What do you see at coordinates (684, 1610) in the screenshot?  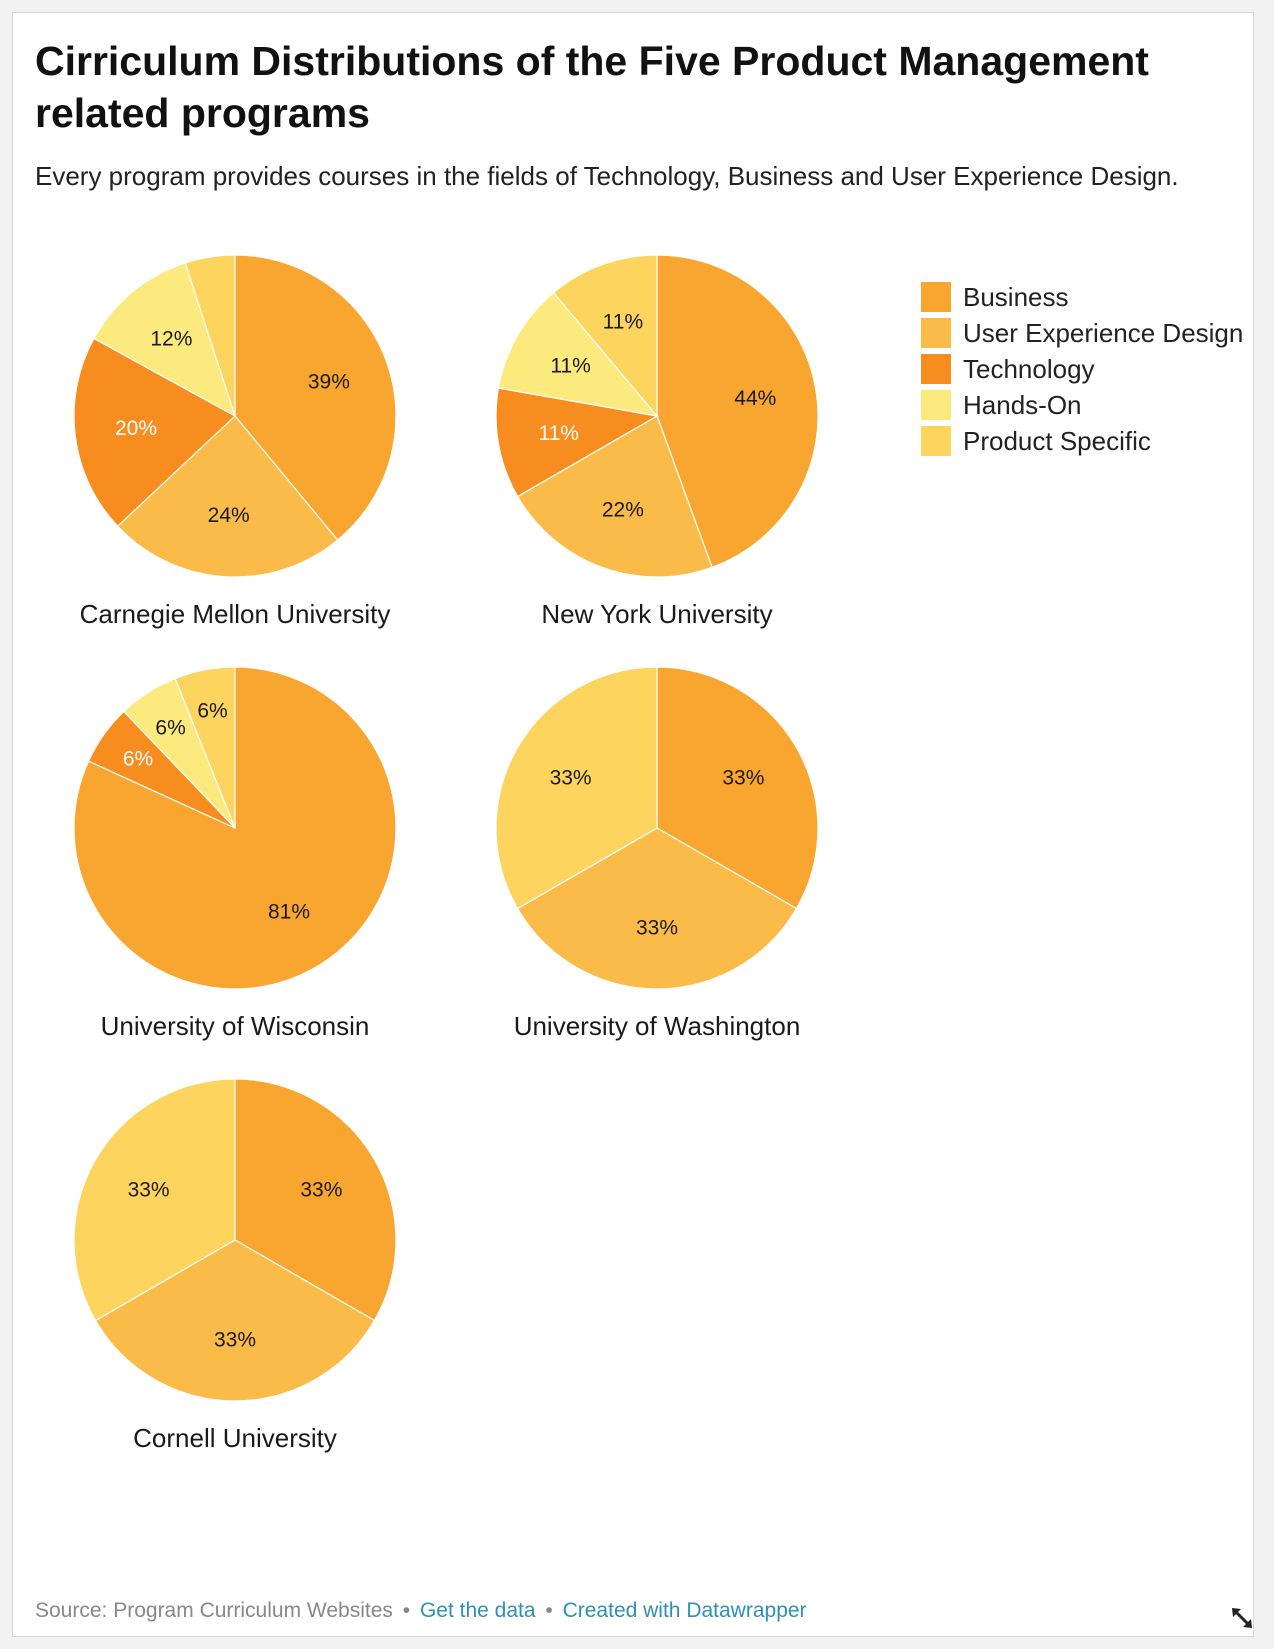 I see `created-with-datawrapper-link: Created with Datawrapper` at bounding box center [684, 1610].